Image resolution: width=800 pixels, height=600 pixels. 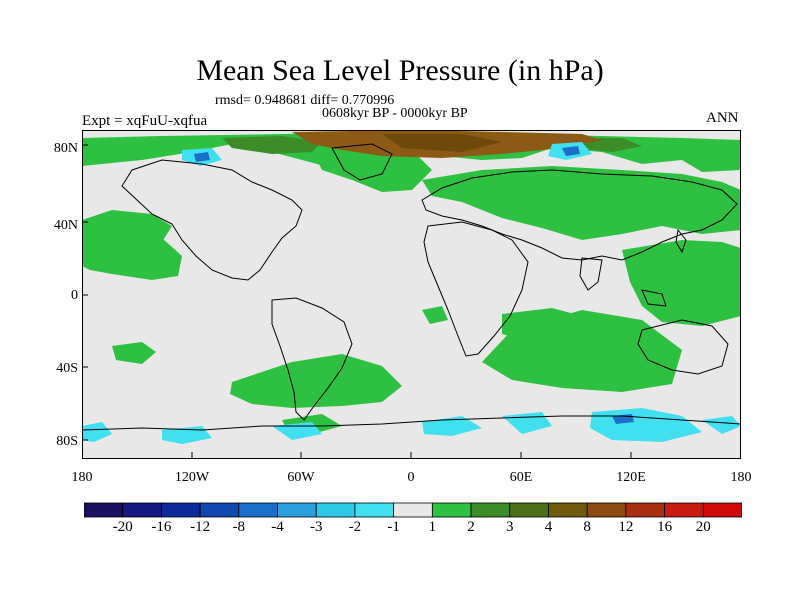 I want to click on lon-label-120w: 120W, so click(x=192, y=477).